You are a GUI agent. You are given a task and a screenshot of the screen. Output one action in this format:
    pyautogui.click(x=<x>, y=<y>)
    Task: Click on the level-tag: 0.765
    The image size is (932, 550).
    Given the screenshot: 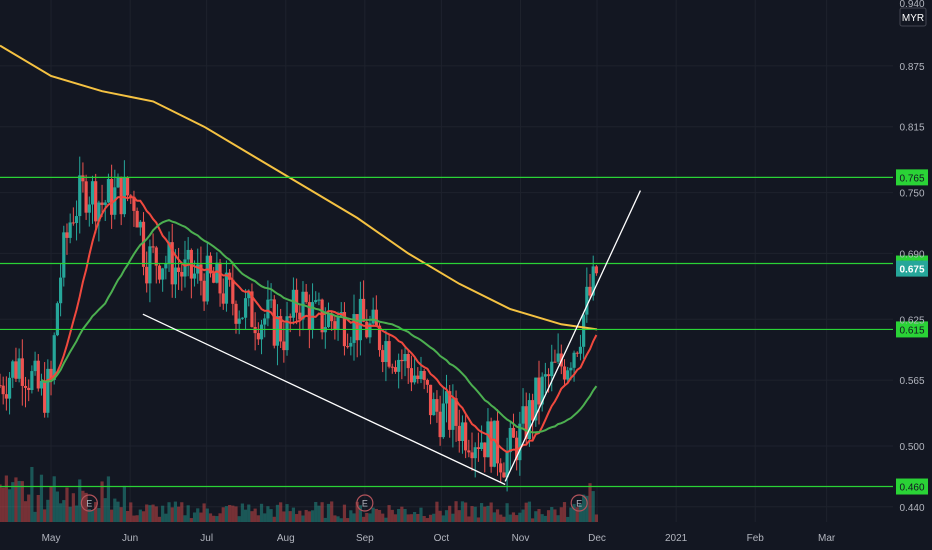 What is the action you would take?
    pyautogui.click(x=911, y=178)
    